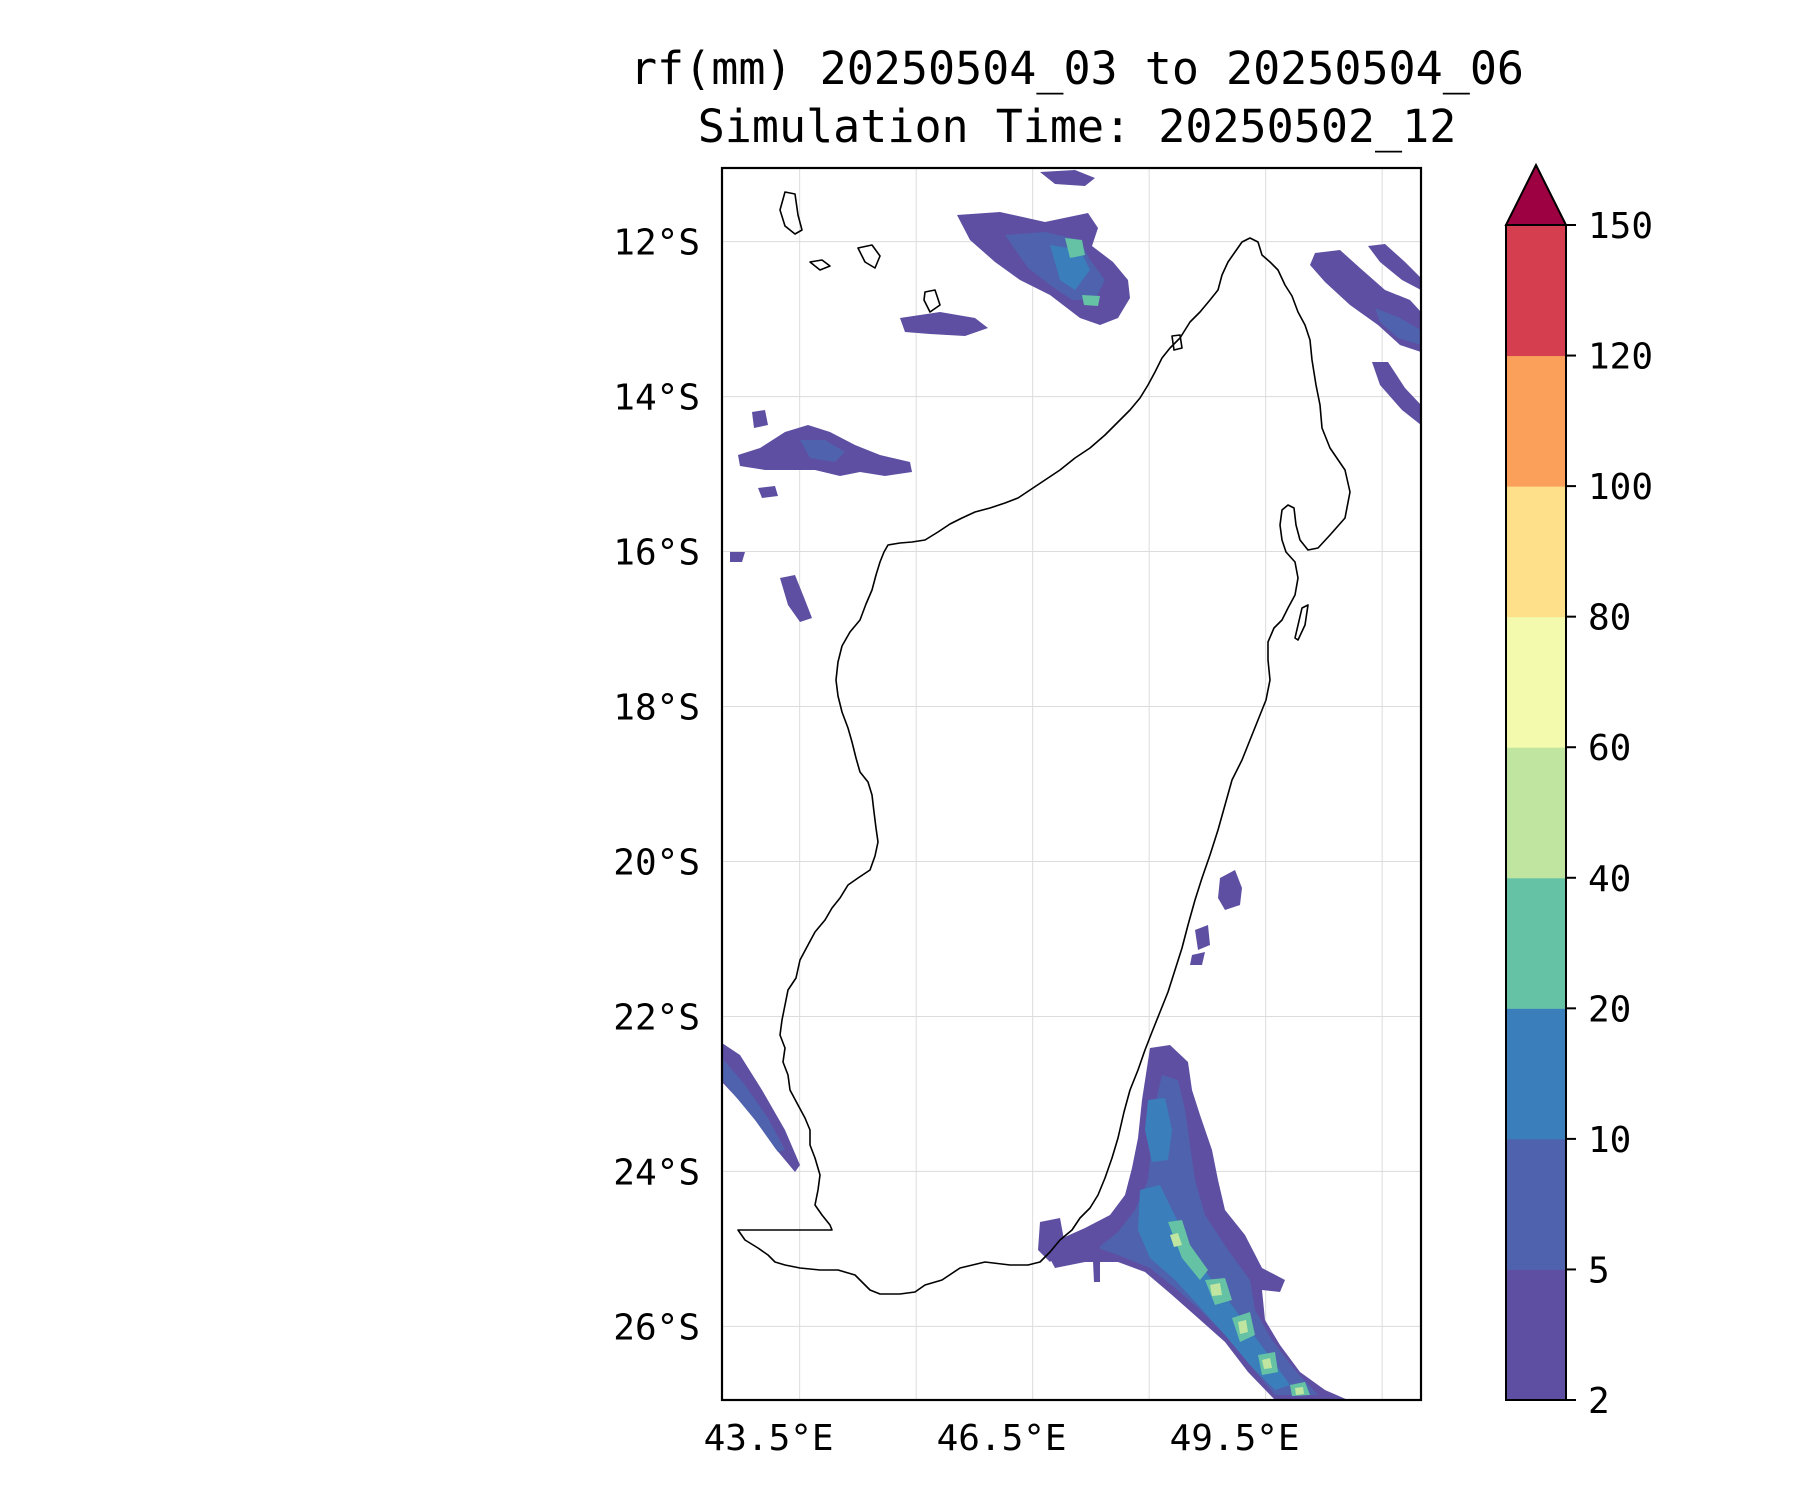 This screenshot has height=1500, width=1800. What do you see at coordinates (1620, 487) in the screenshot?
I see `colorbar-tick-label: 100` at bounding box center [1620, 487].